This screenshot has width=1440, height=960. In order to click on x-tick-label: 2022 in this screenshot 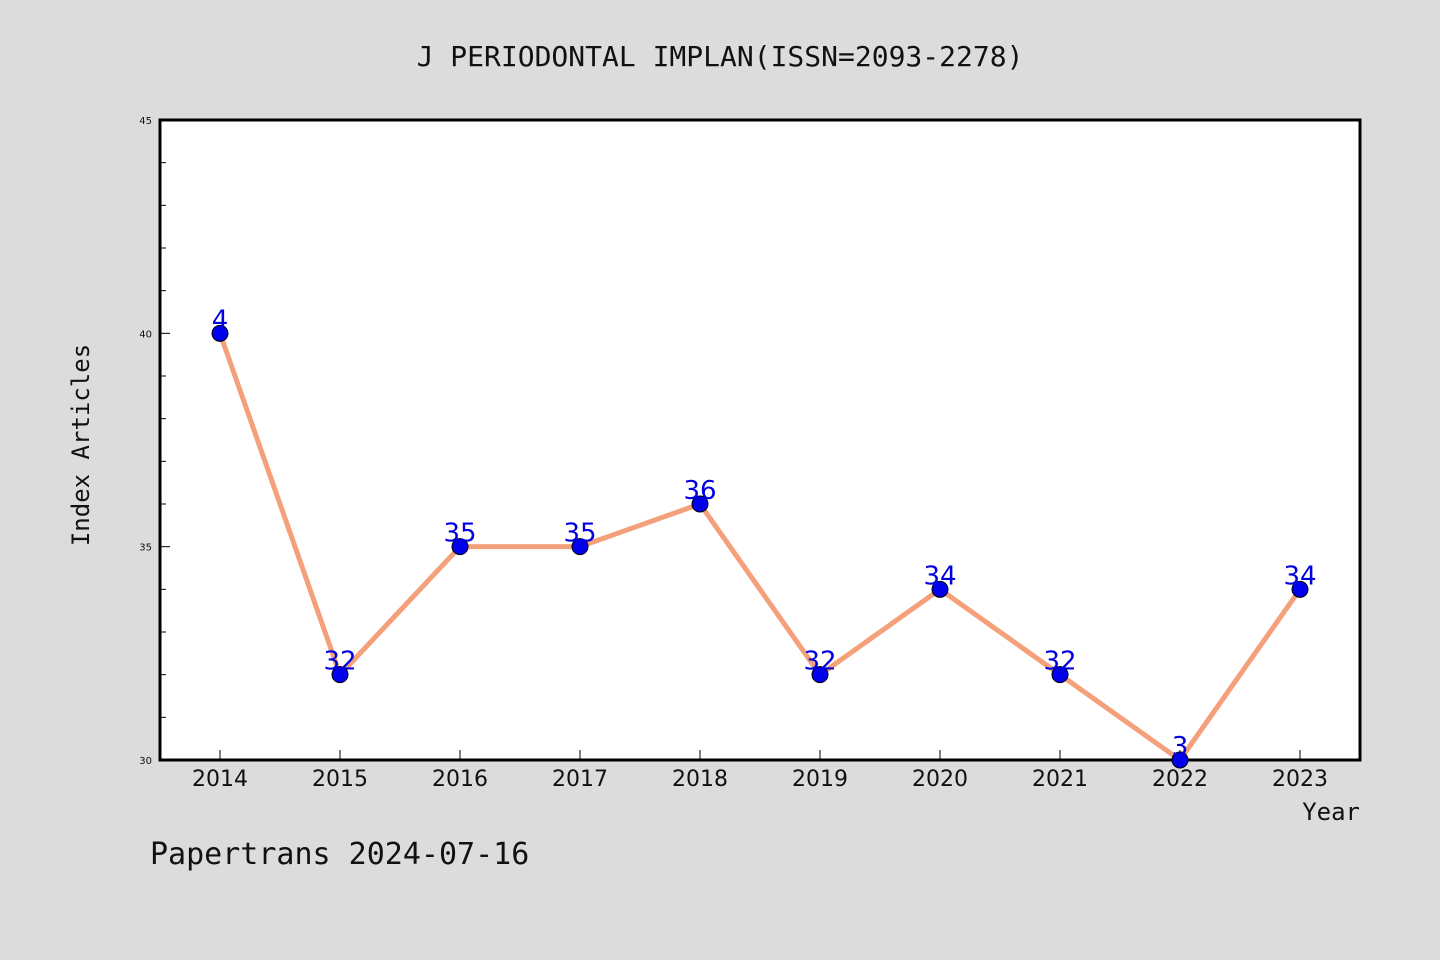, I will do `click(1180, 779)`.